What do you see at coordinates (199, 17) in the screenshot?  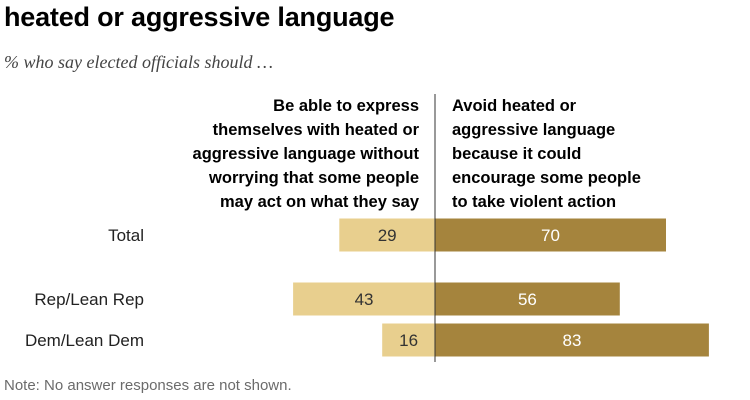 I see `chart-title: heated or aggressive language` at bounding box center [199, 17].